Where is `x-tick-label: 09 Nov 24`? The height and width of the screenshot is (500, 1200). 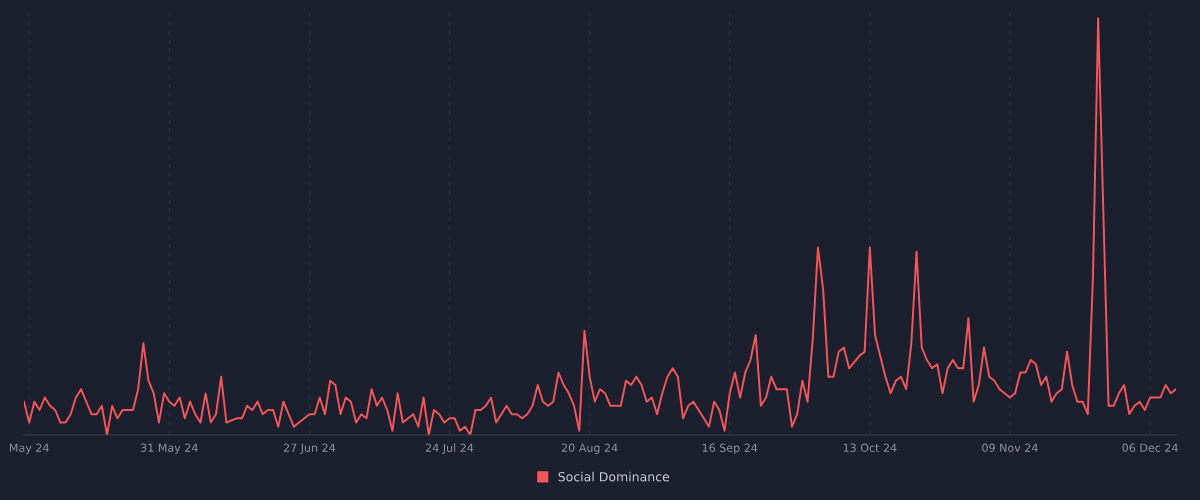 x-tick-label: 09 Nov 24 is located at coordinates (1010, 447).